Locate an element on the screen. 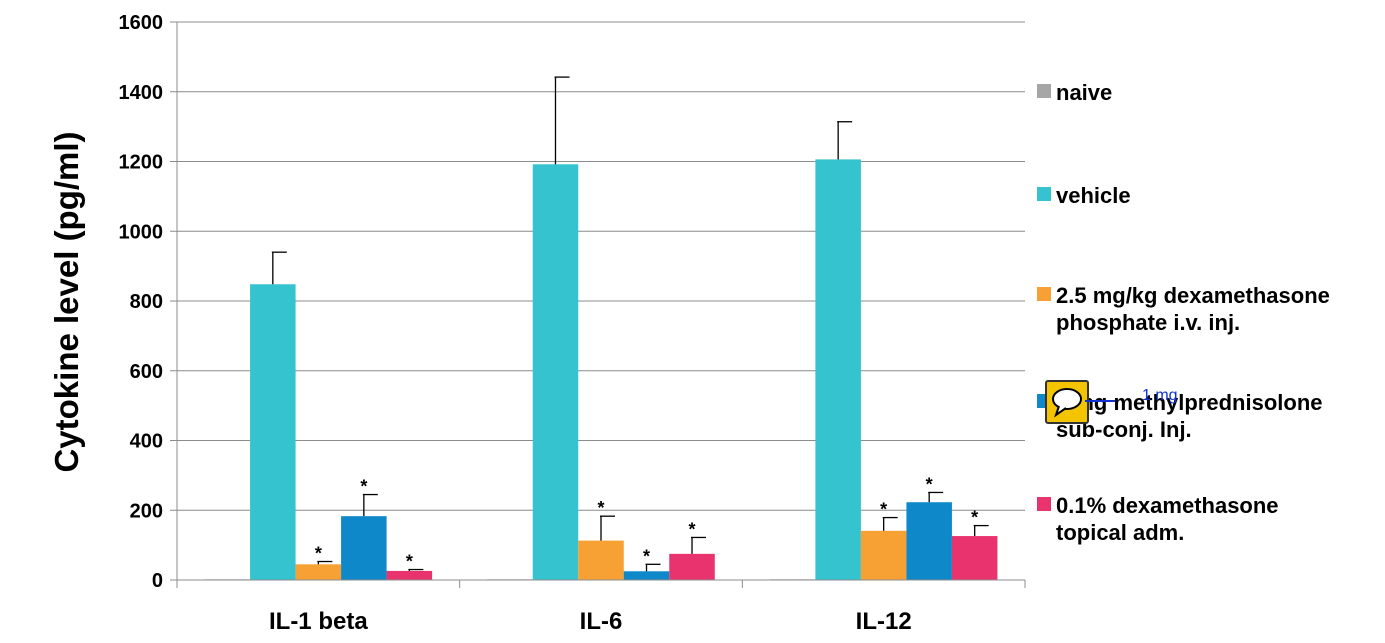  y-tick-label: 1400 is located at coordinates (141, 93).